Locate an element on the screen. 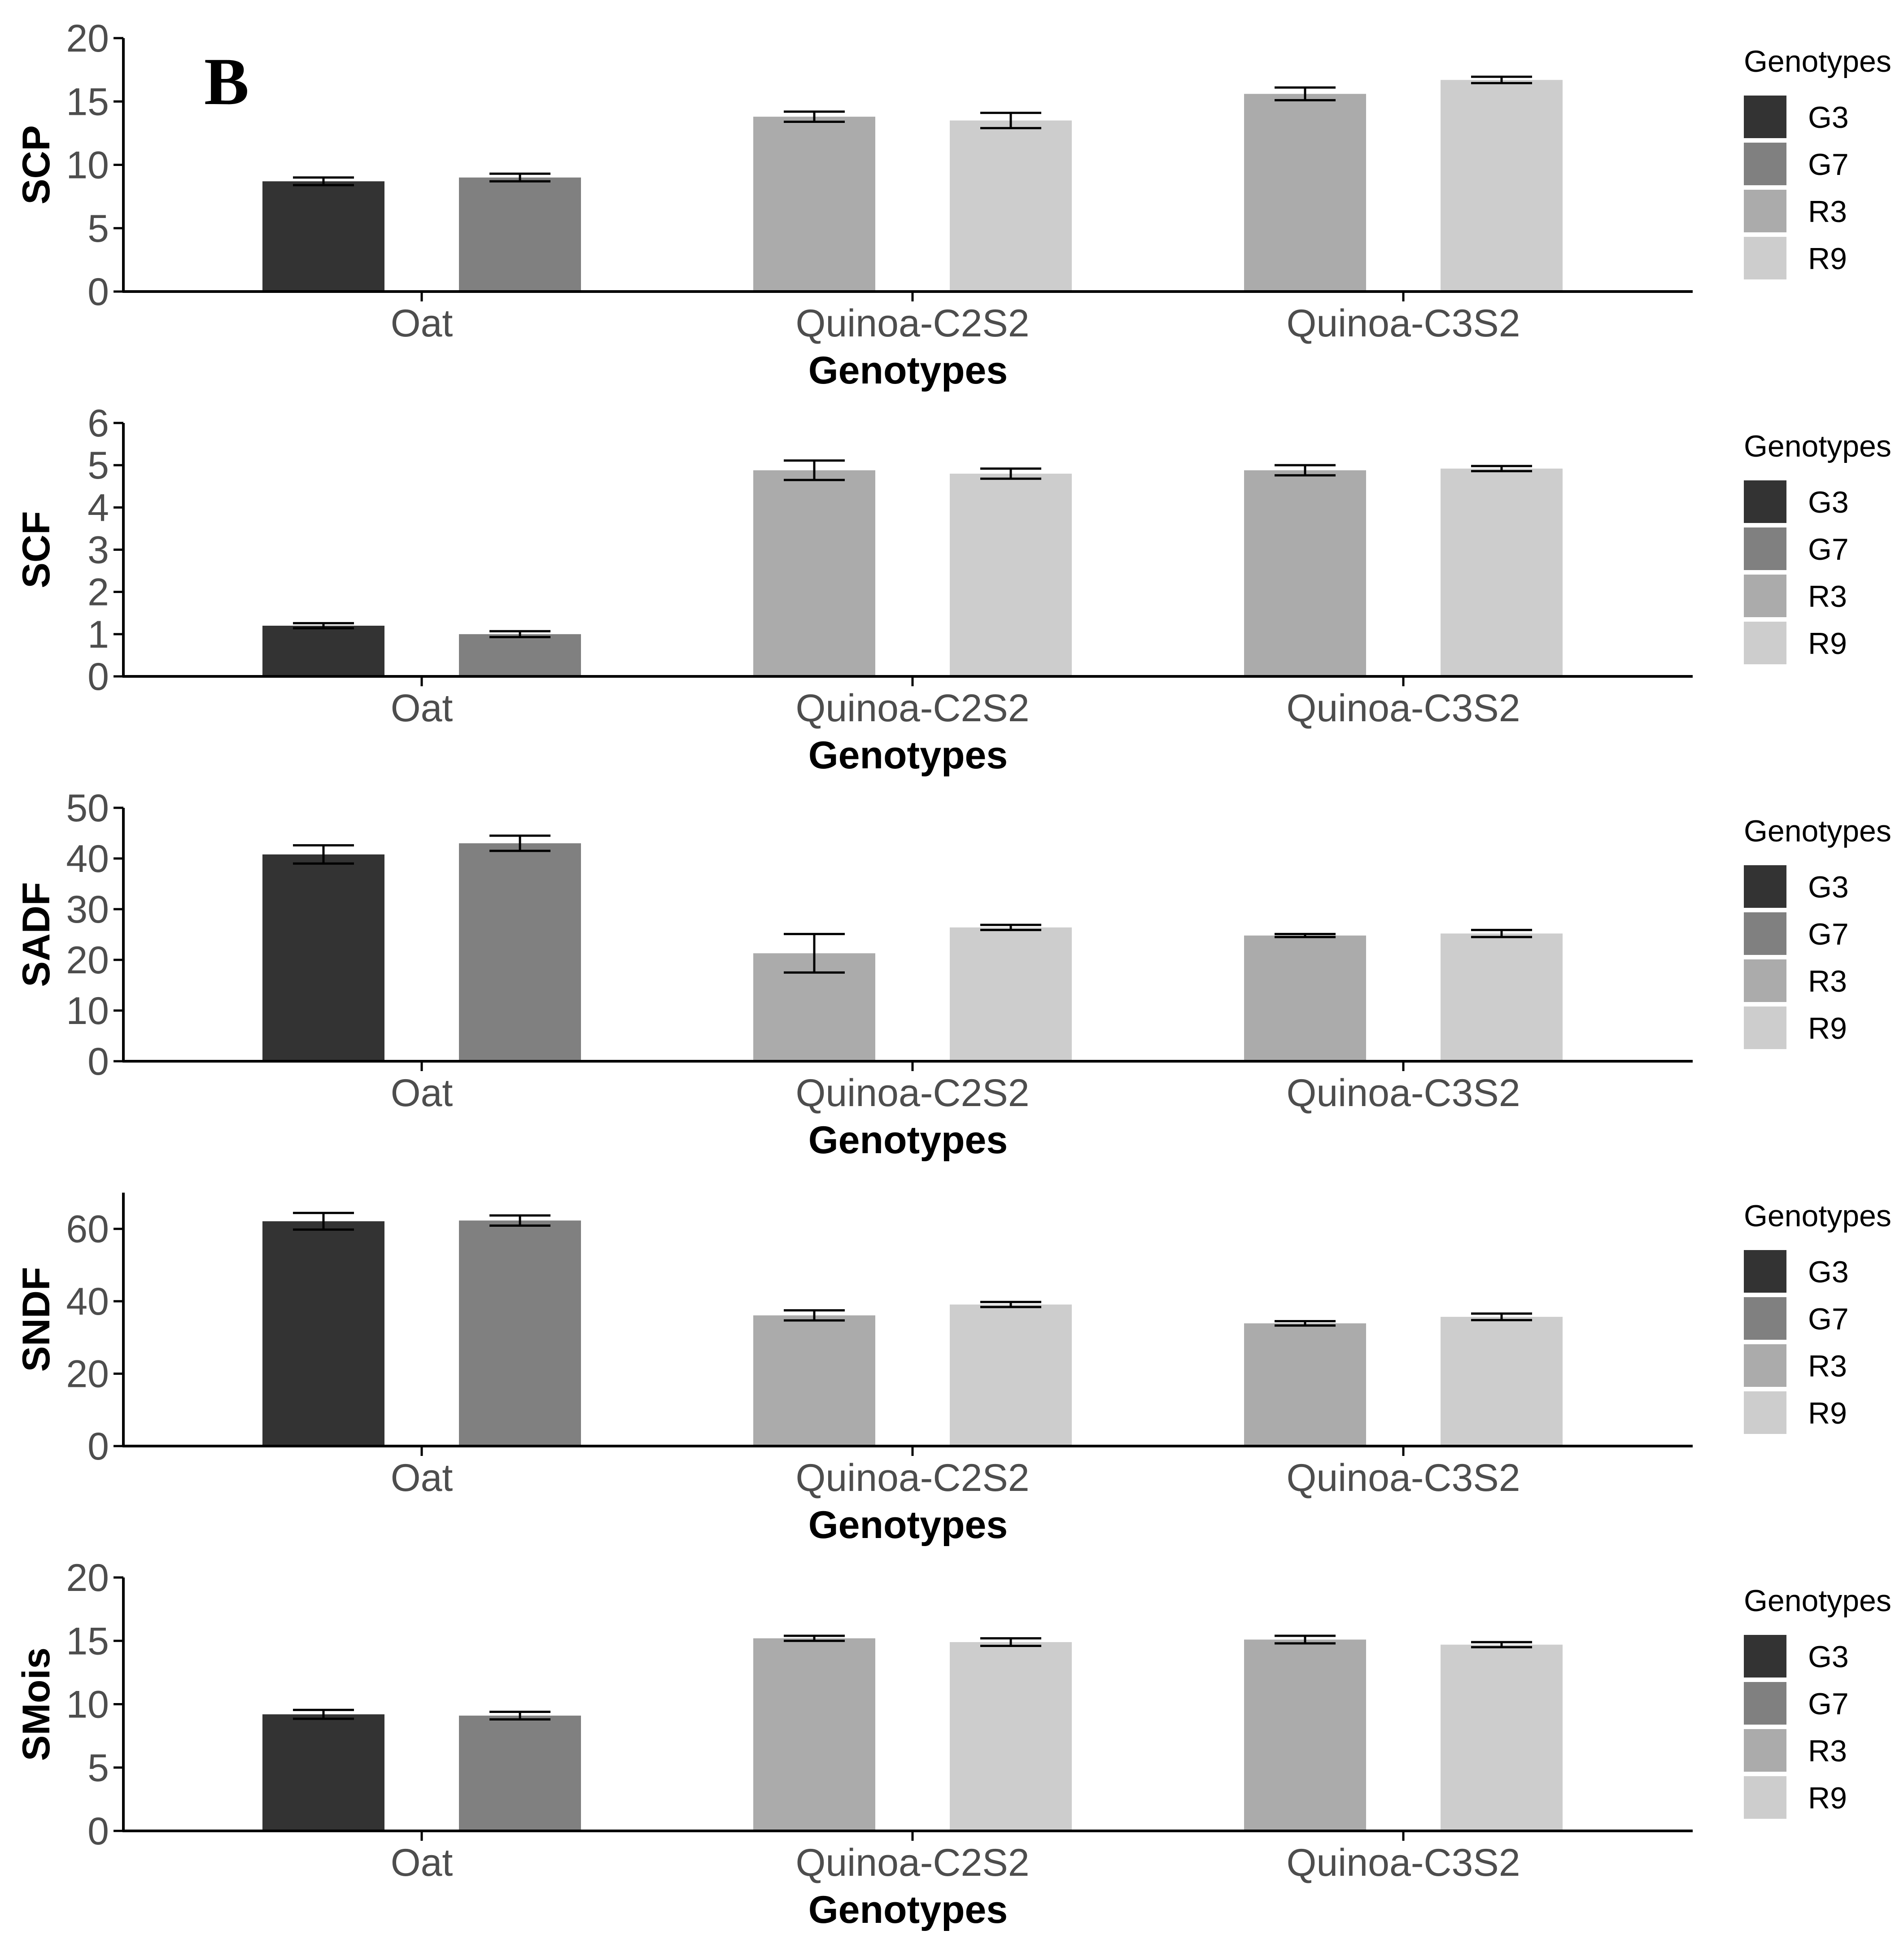  y-axis-title: SCF is located at coordinates (36, 549).